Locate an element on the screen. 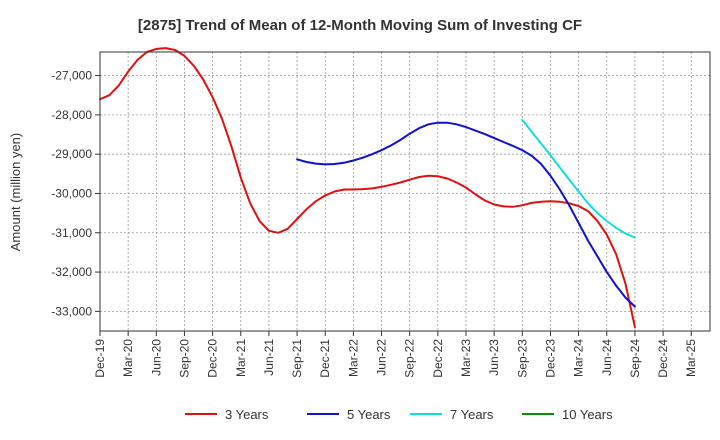  legend: 3 Years 5 Years 7 Years 10 Years is located at coordinates (399, 414).